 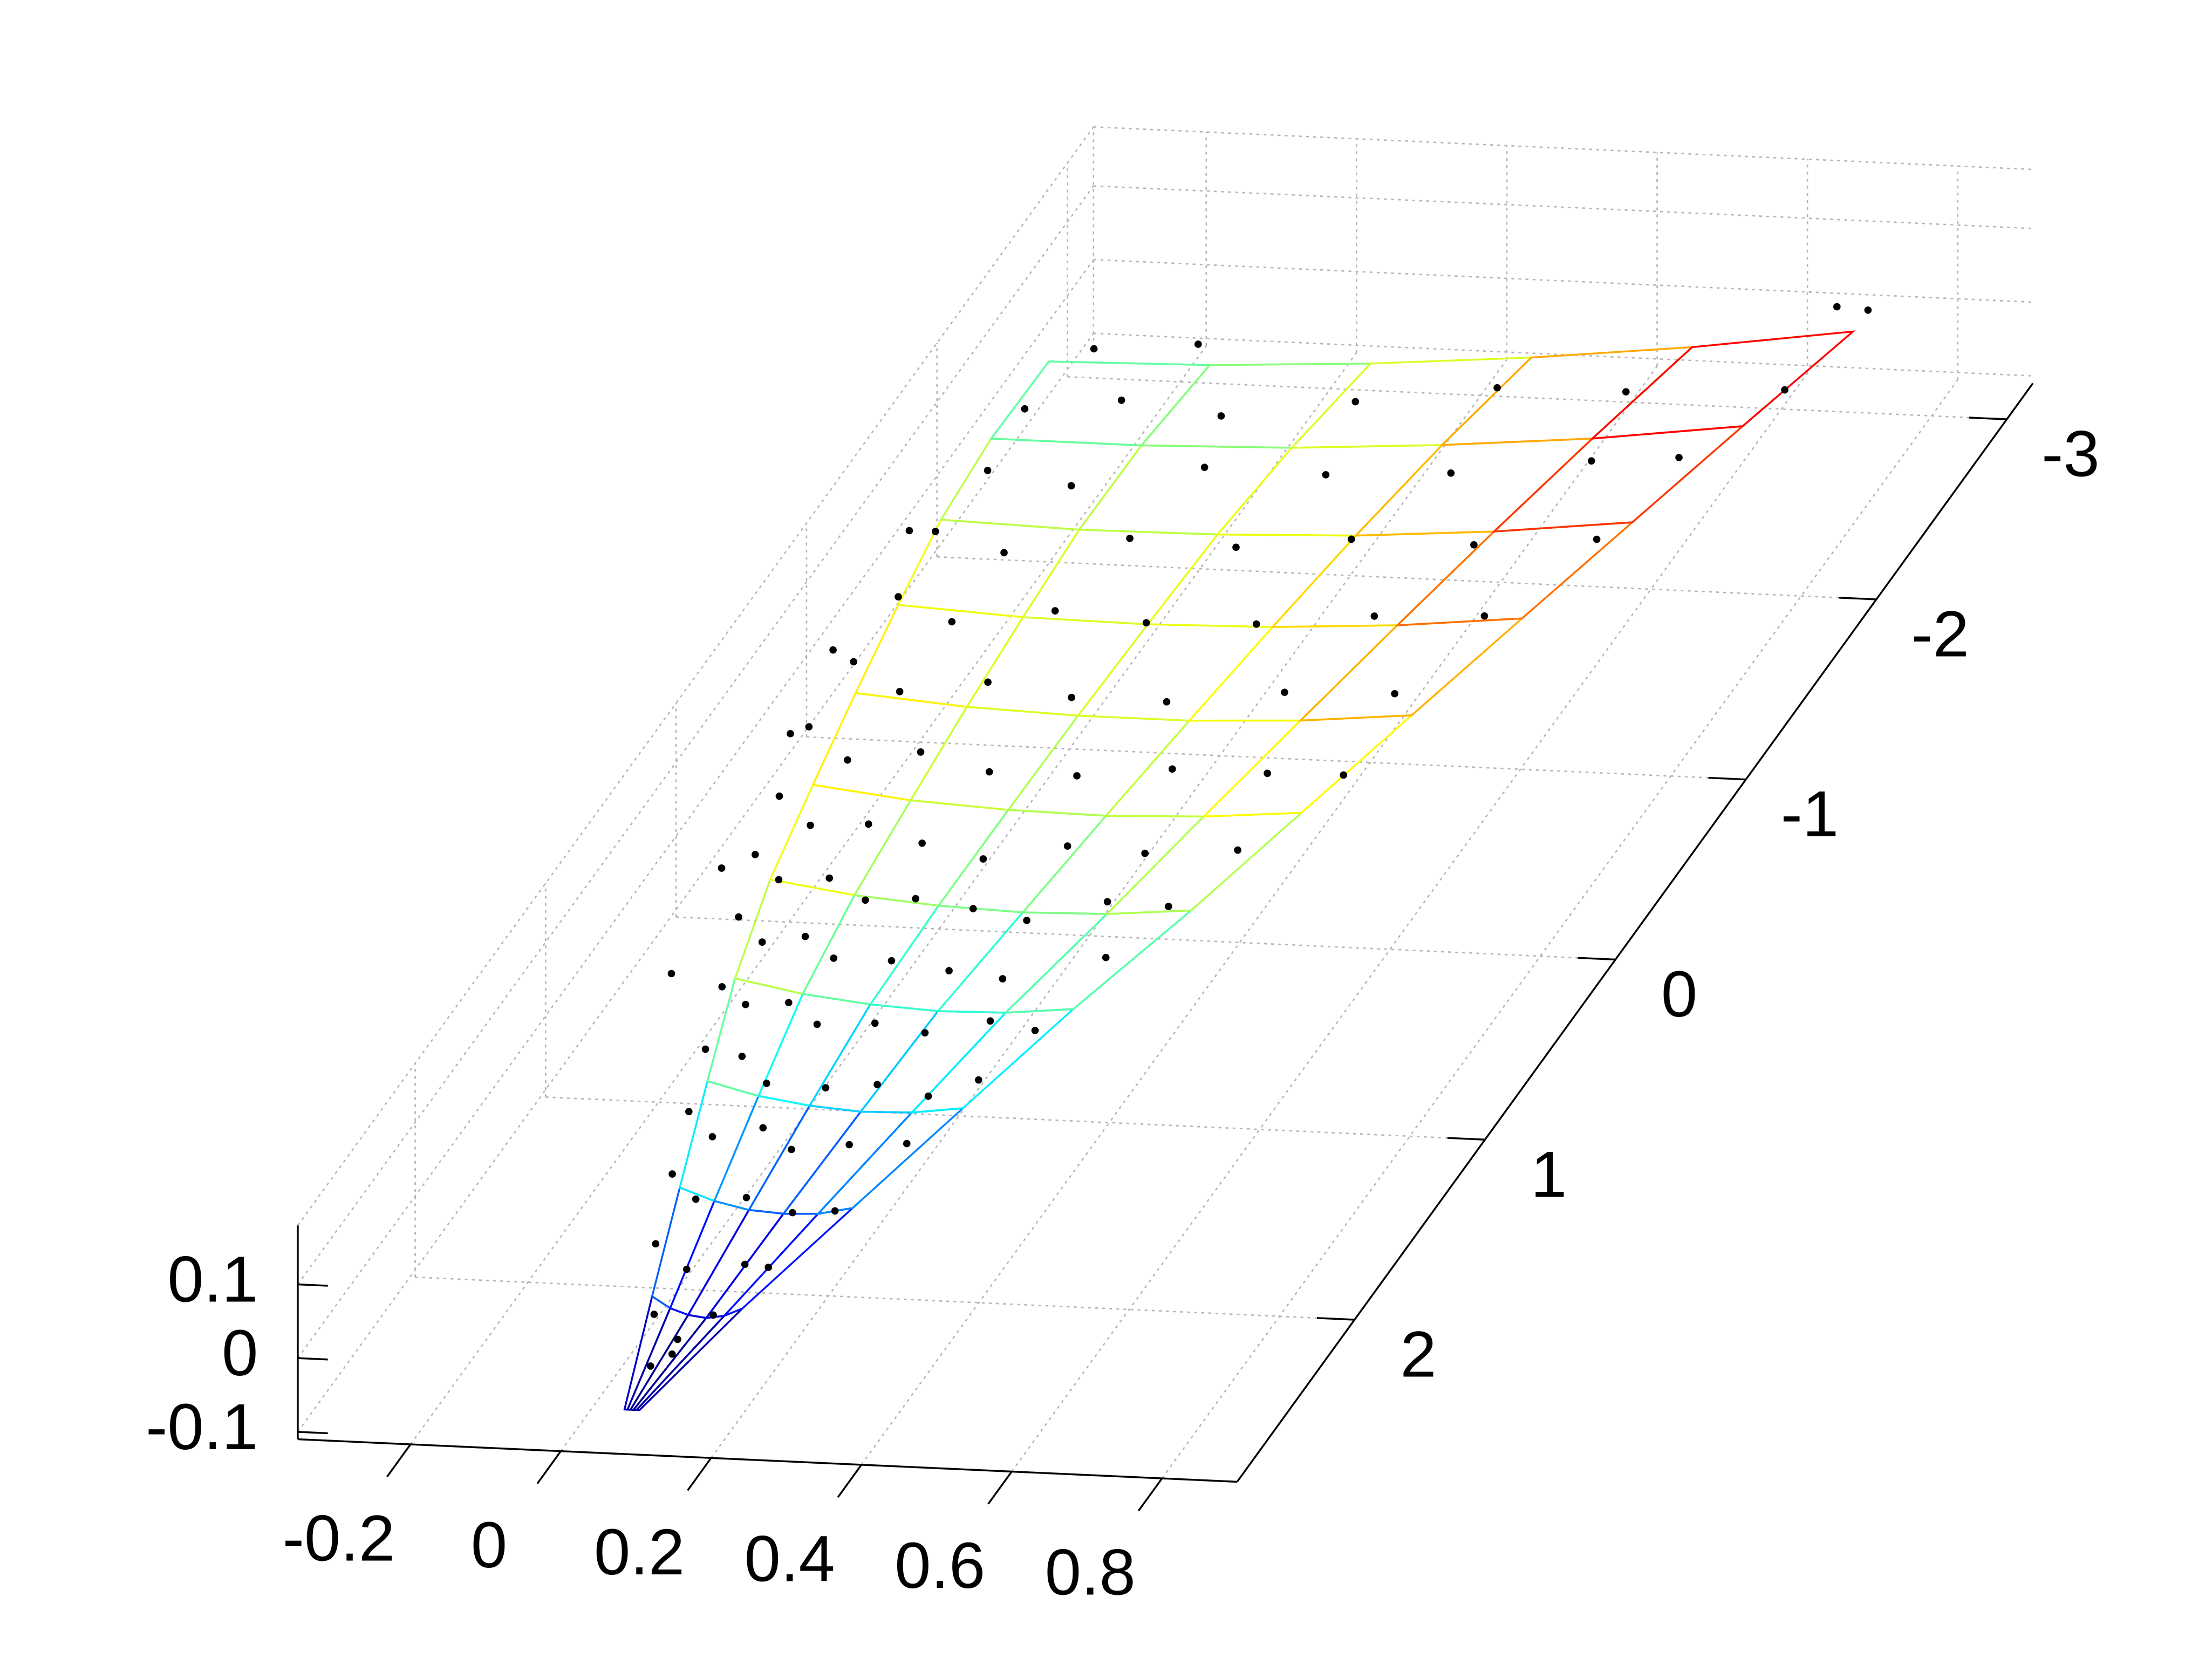 I want to click on grid-edge, so click(x=1563, y=148).